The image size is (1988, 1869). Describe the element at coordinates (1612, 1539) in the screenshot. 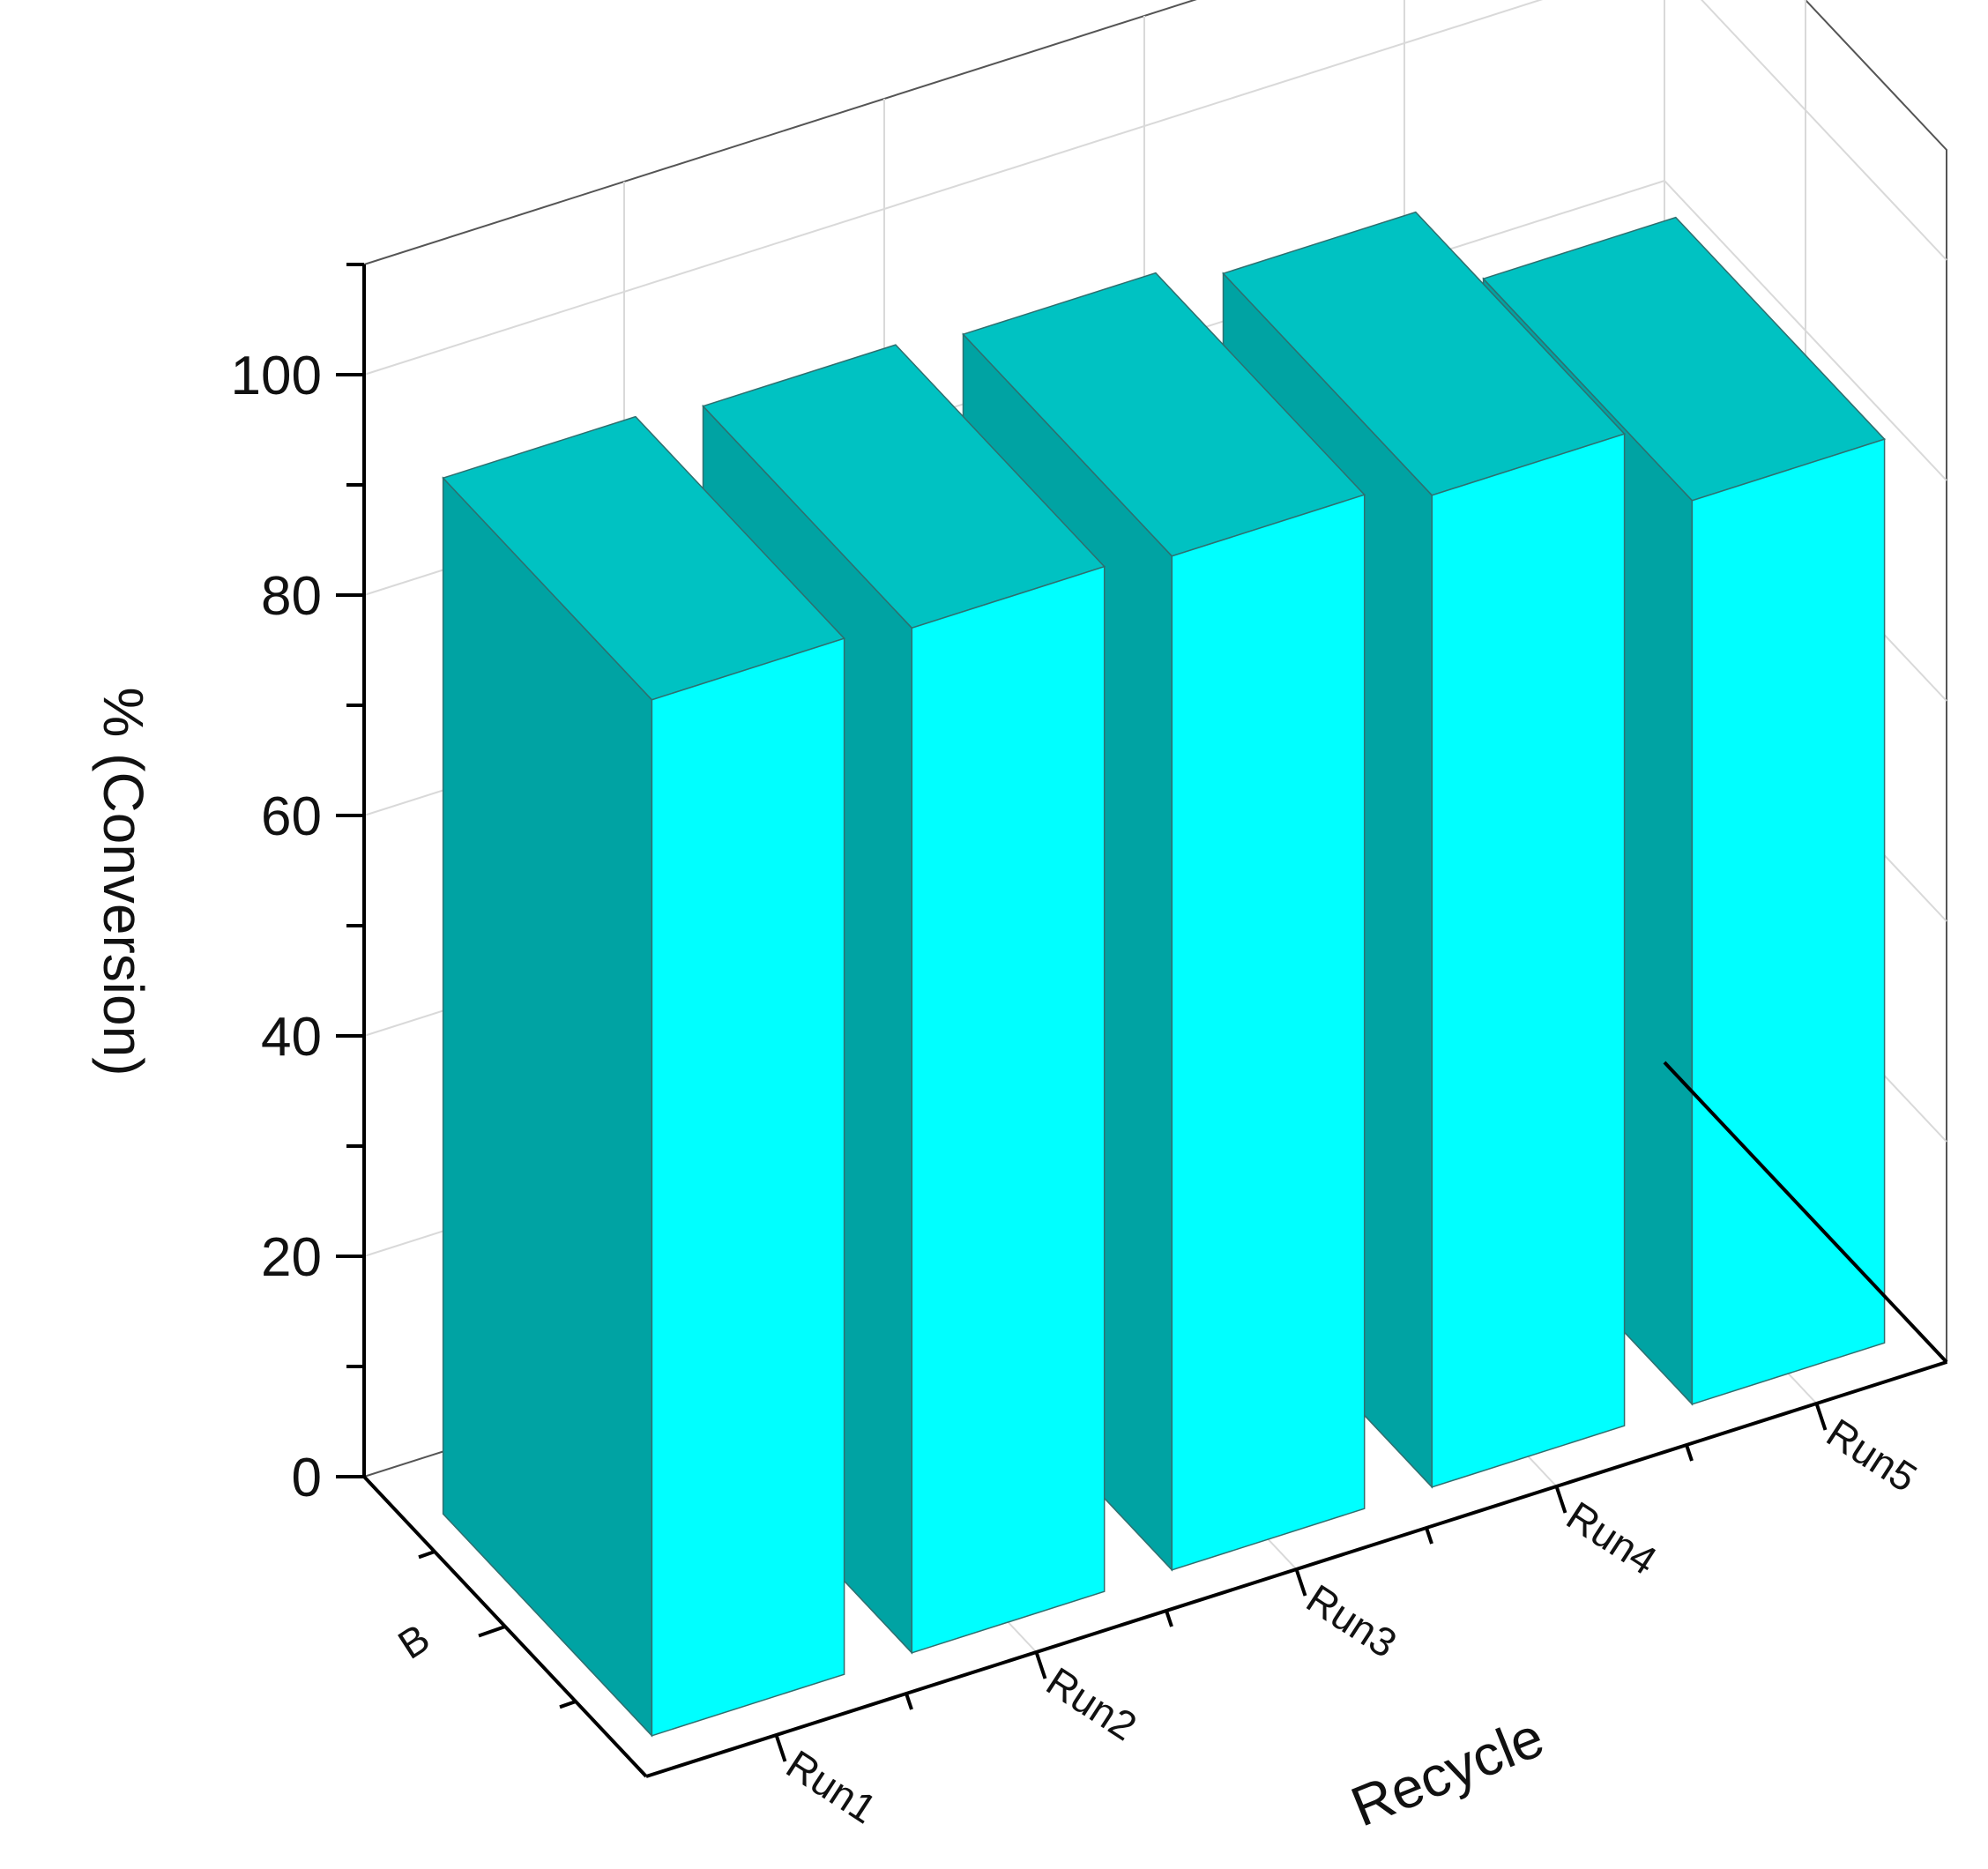

I see `x-tick-label: Run4` at that location.